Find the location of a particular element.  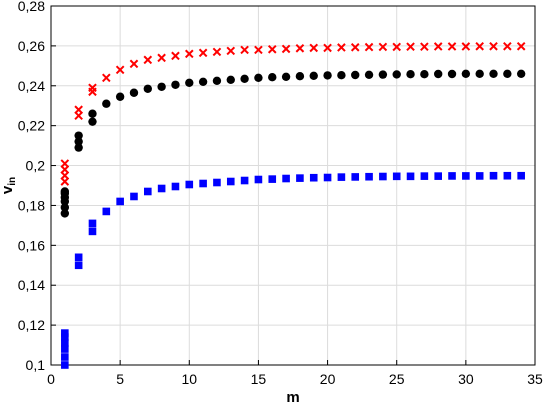

y-axis-label-main: v is located at coordinates (8, 189).